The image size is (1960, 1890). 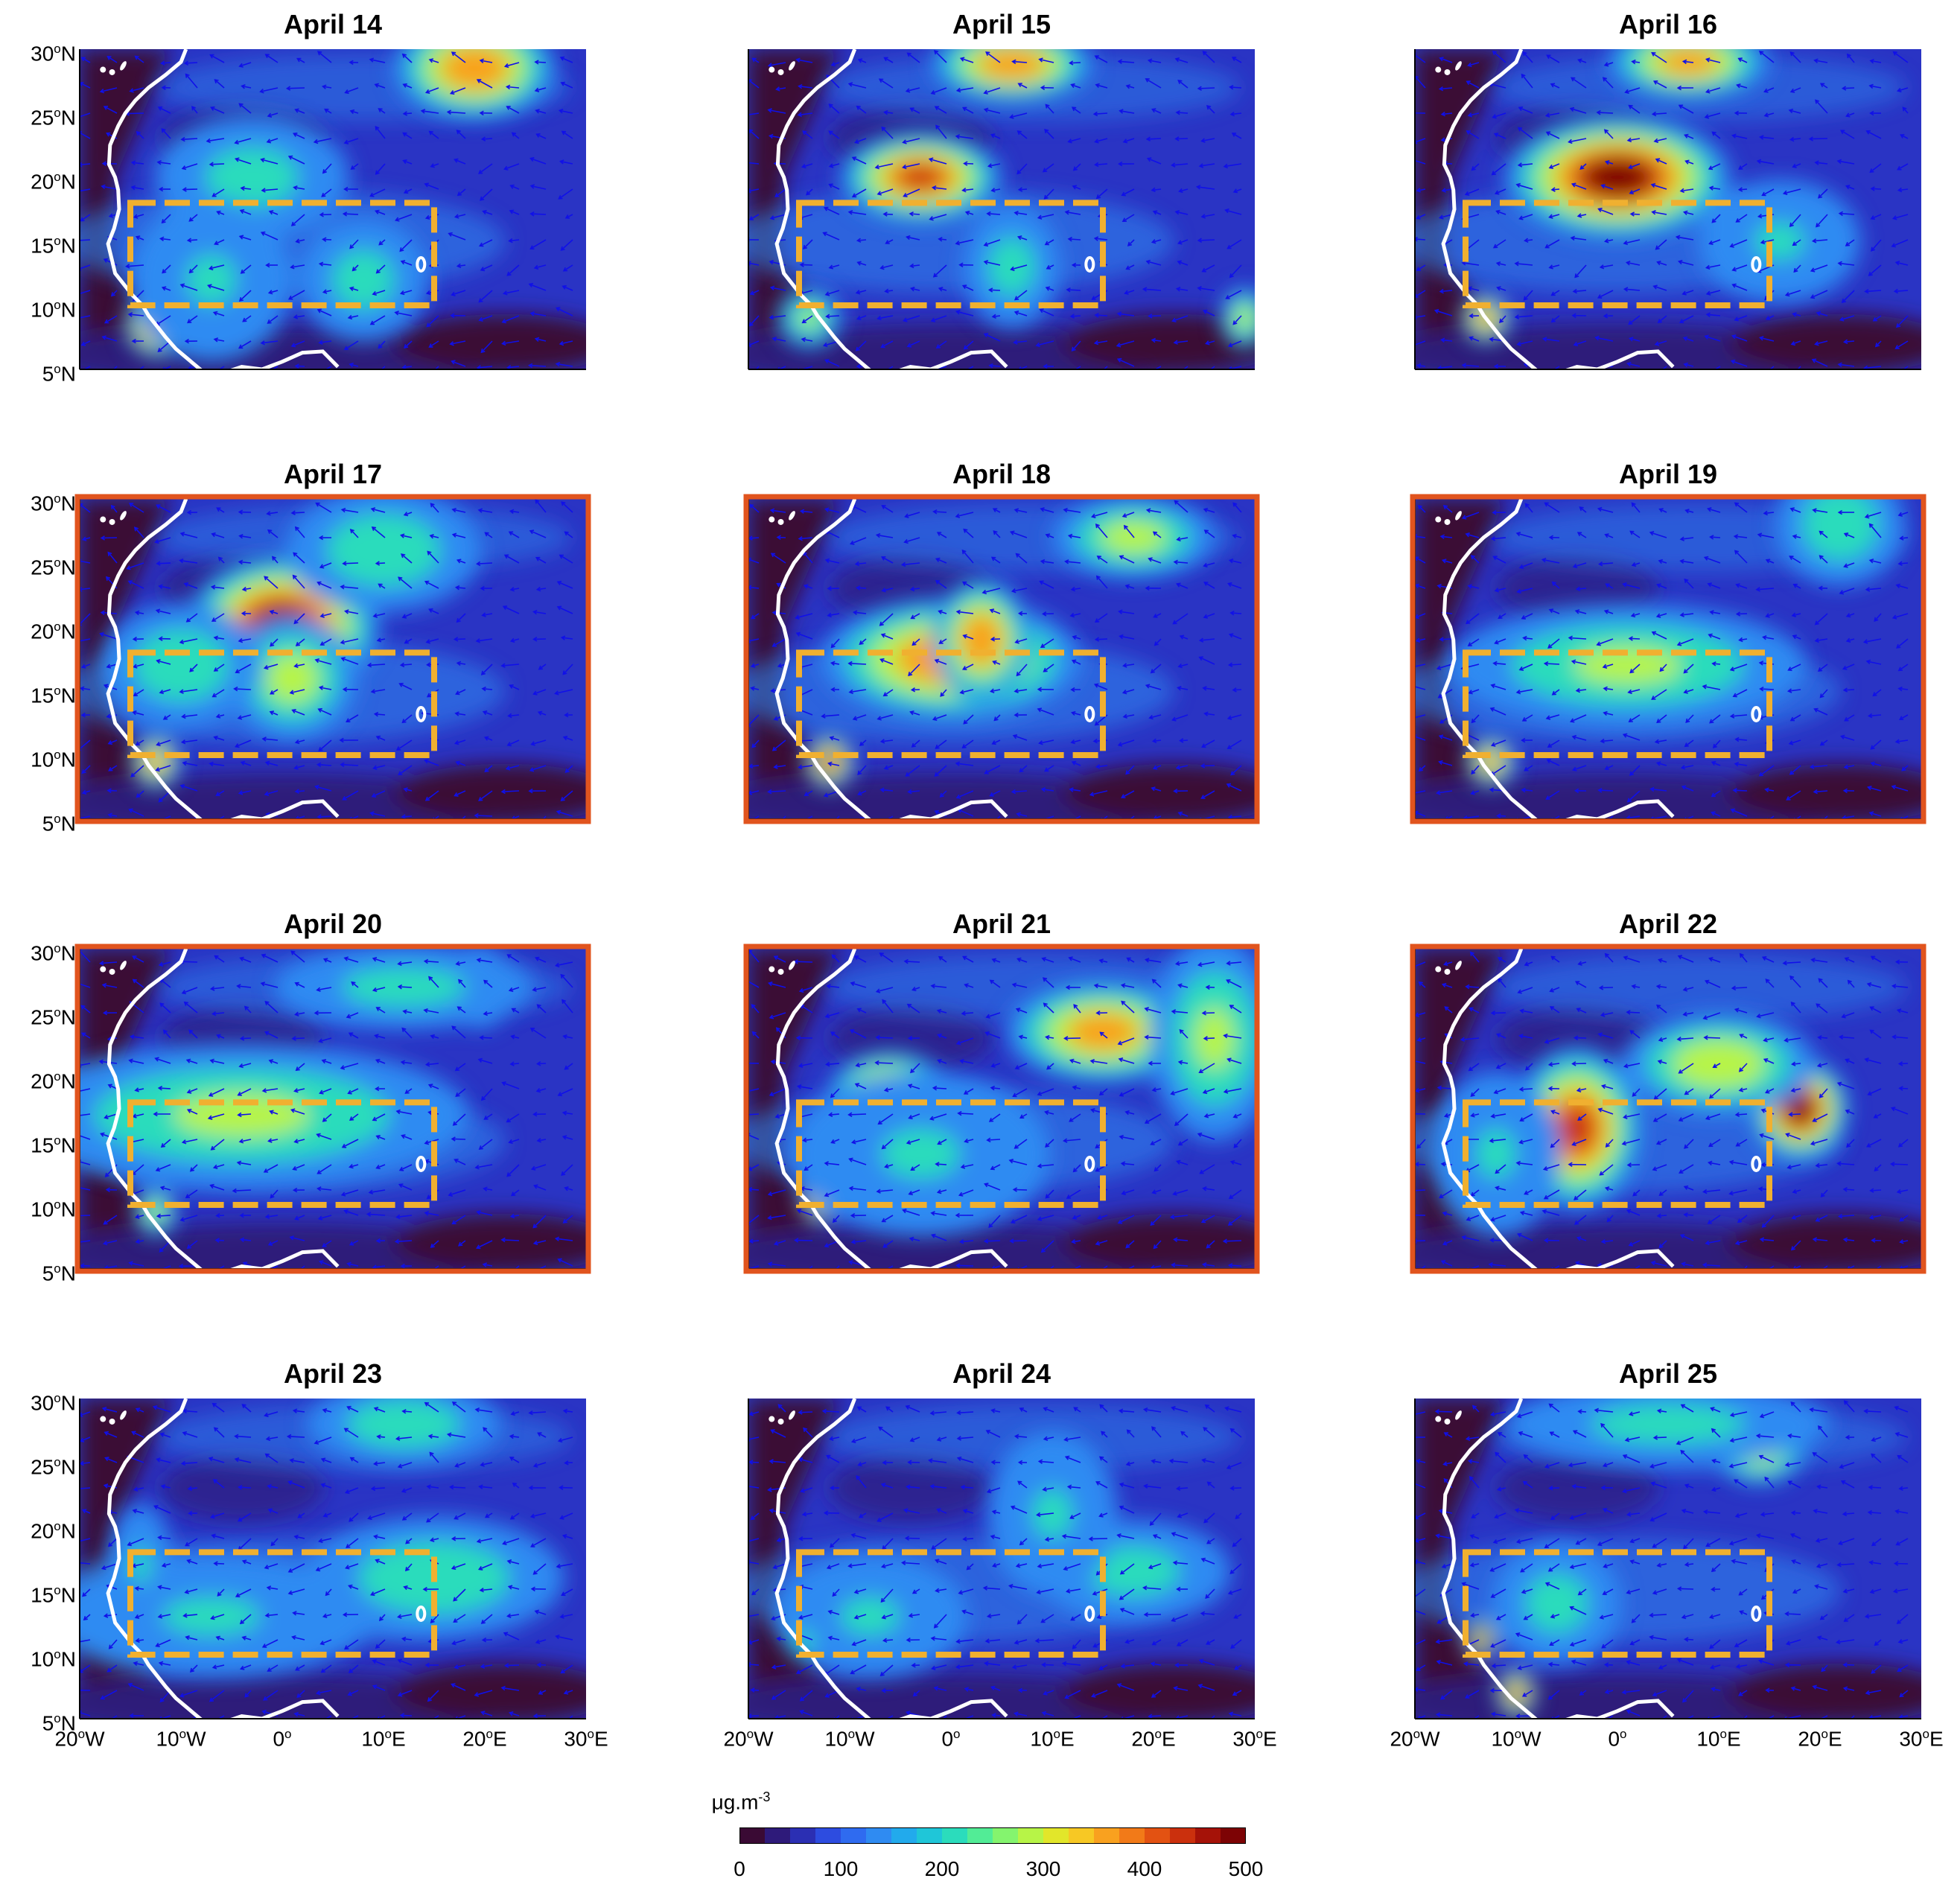 I want to click on lake-chad, so click(x=421, y=264).